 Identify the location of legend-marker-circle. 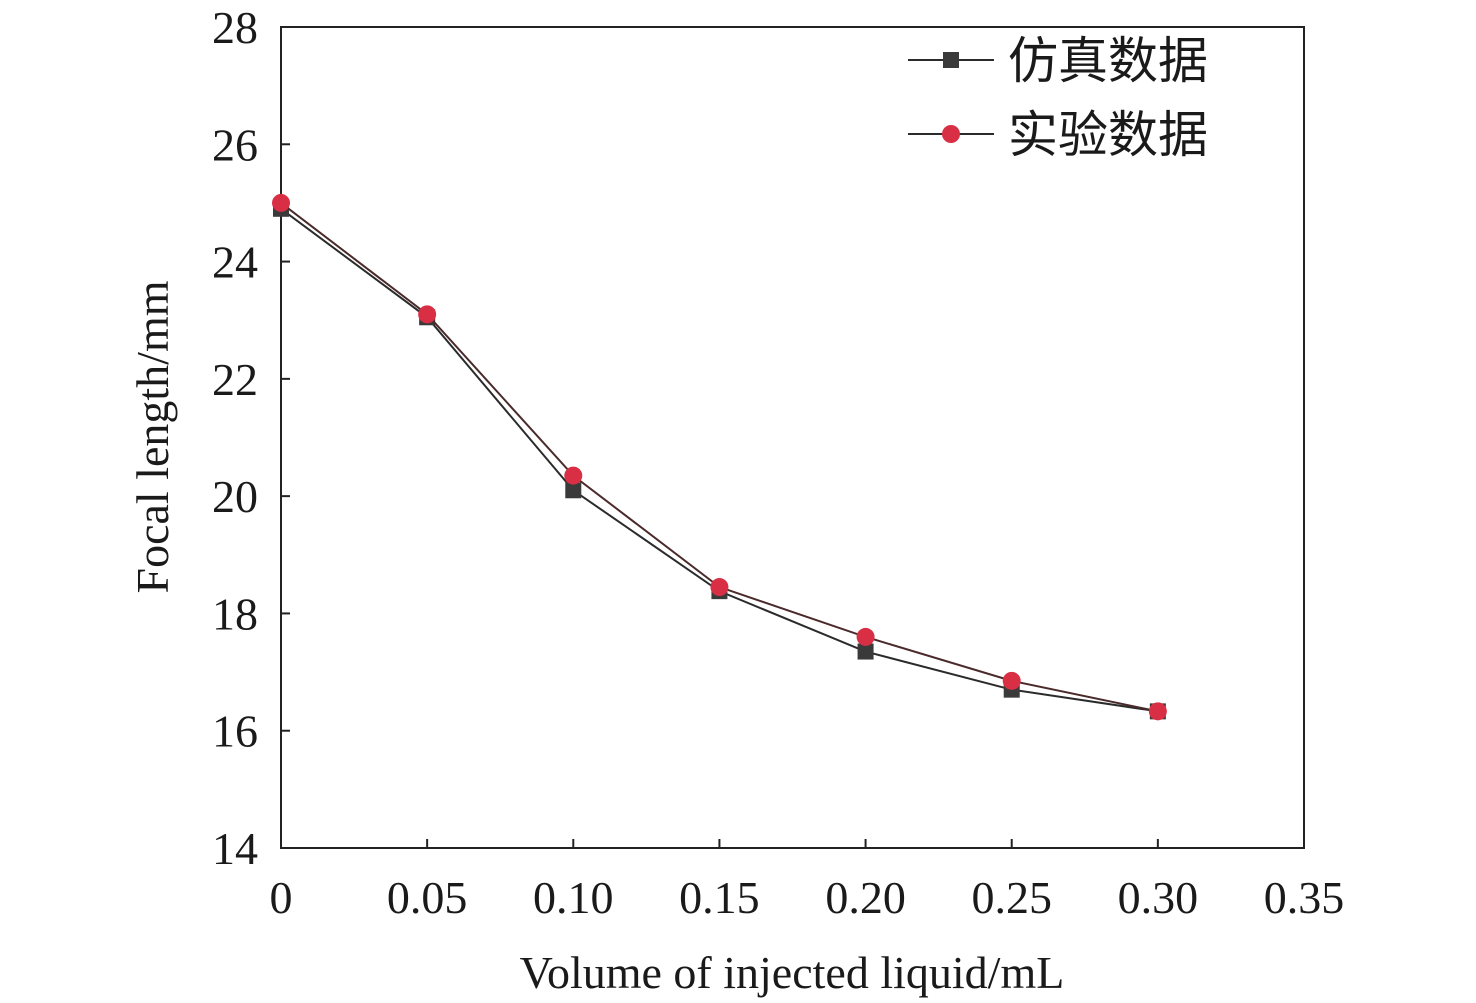
(951, 134).